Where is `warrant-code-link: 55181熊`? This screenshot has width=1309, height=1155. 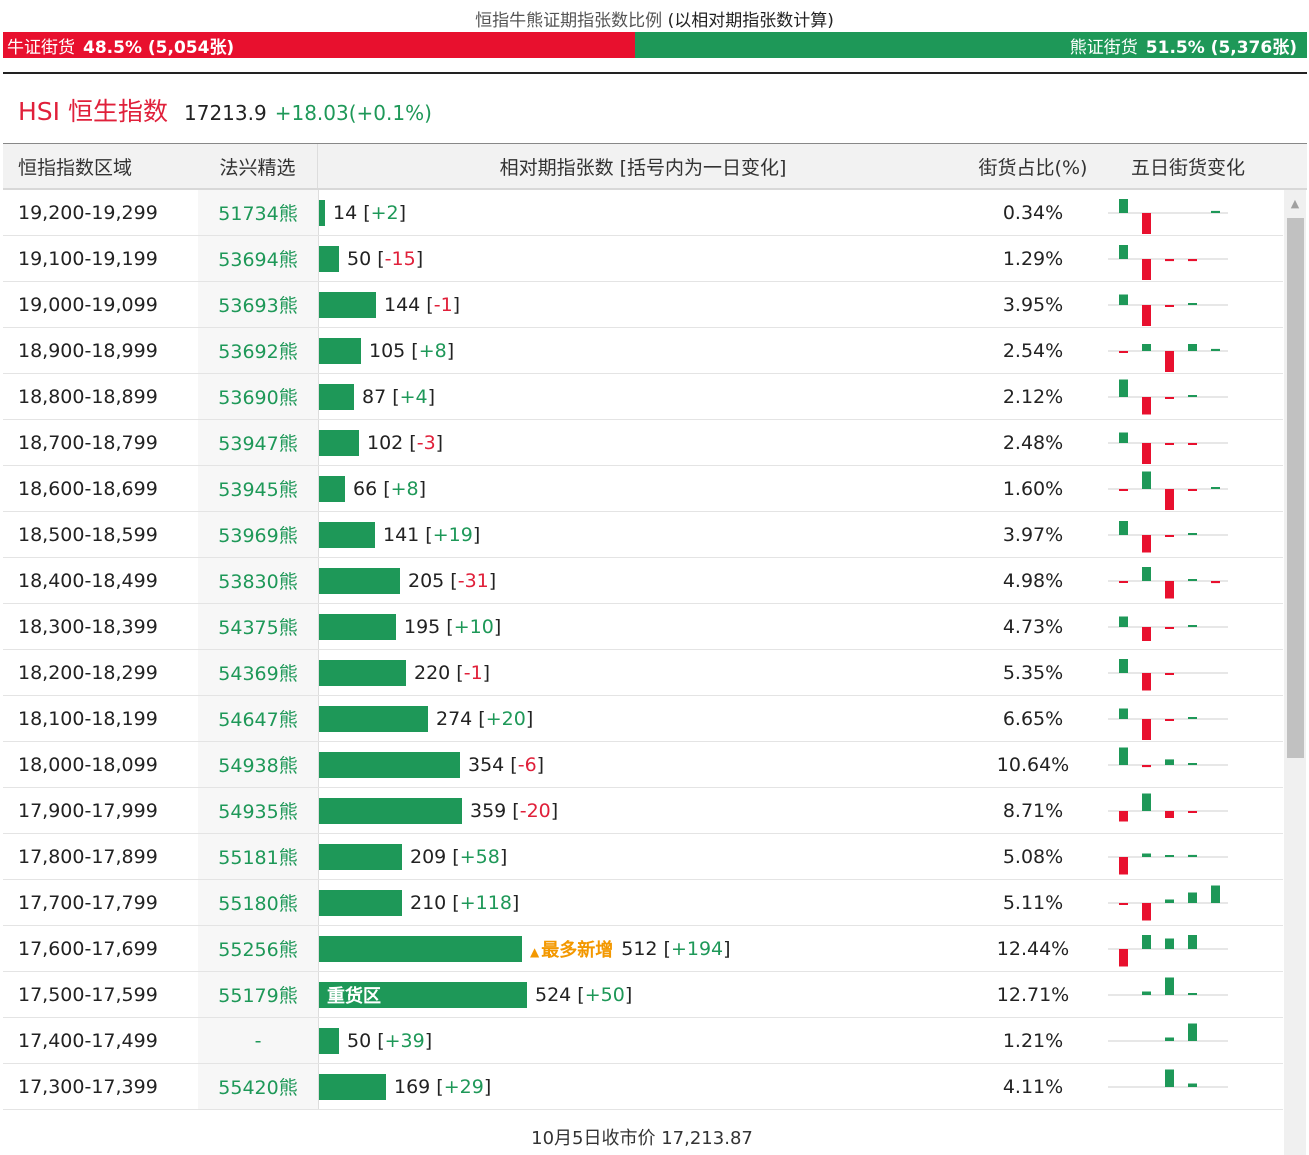
warrant-code-link: 55181熊 is located at coordinates (258, 856).